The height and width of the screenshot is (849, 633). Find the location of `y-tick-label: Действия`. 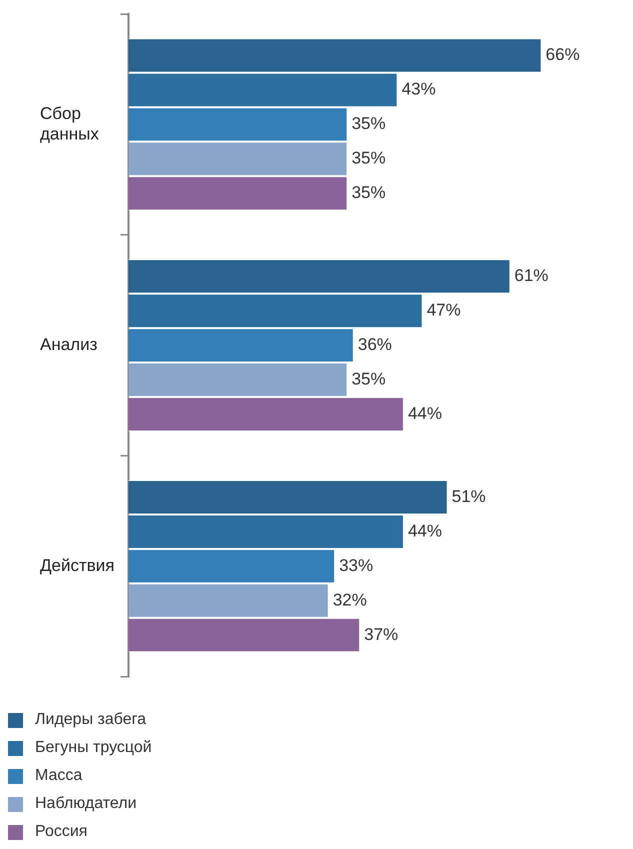

y-tick-label: Действия is located at coordinates (77, 565).